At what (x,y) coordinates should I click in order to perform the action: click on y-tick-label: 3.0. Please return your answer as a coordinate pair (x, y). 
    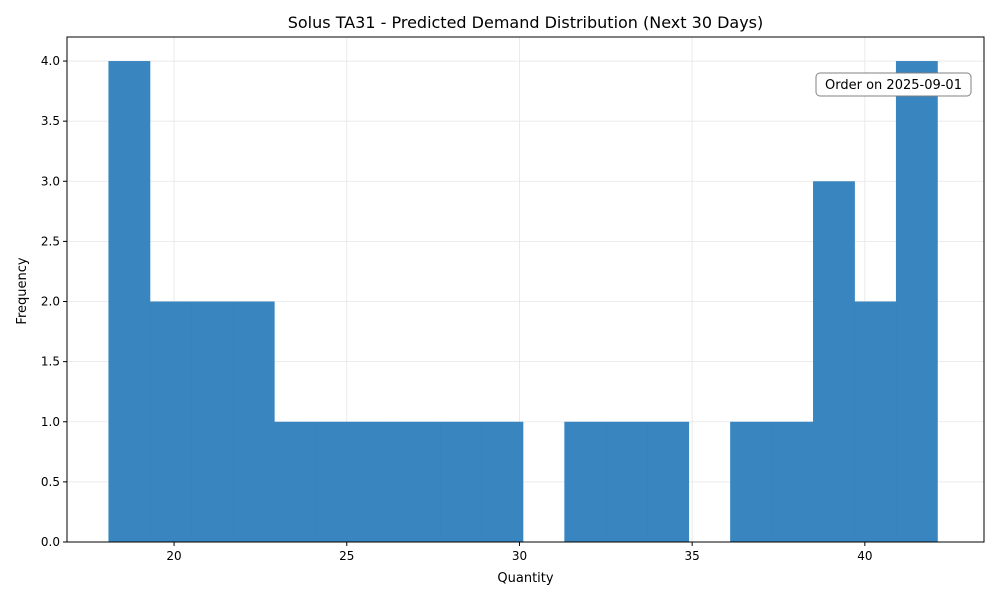
    Looking at the image, I should click on (50, 181).